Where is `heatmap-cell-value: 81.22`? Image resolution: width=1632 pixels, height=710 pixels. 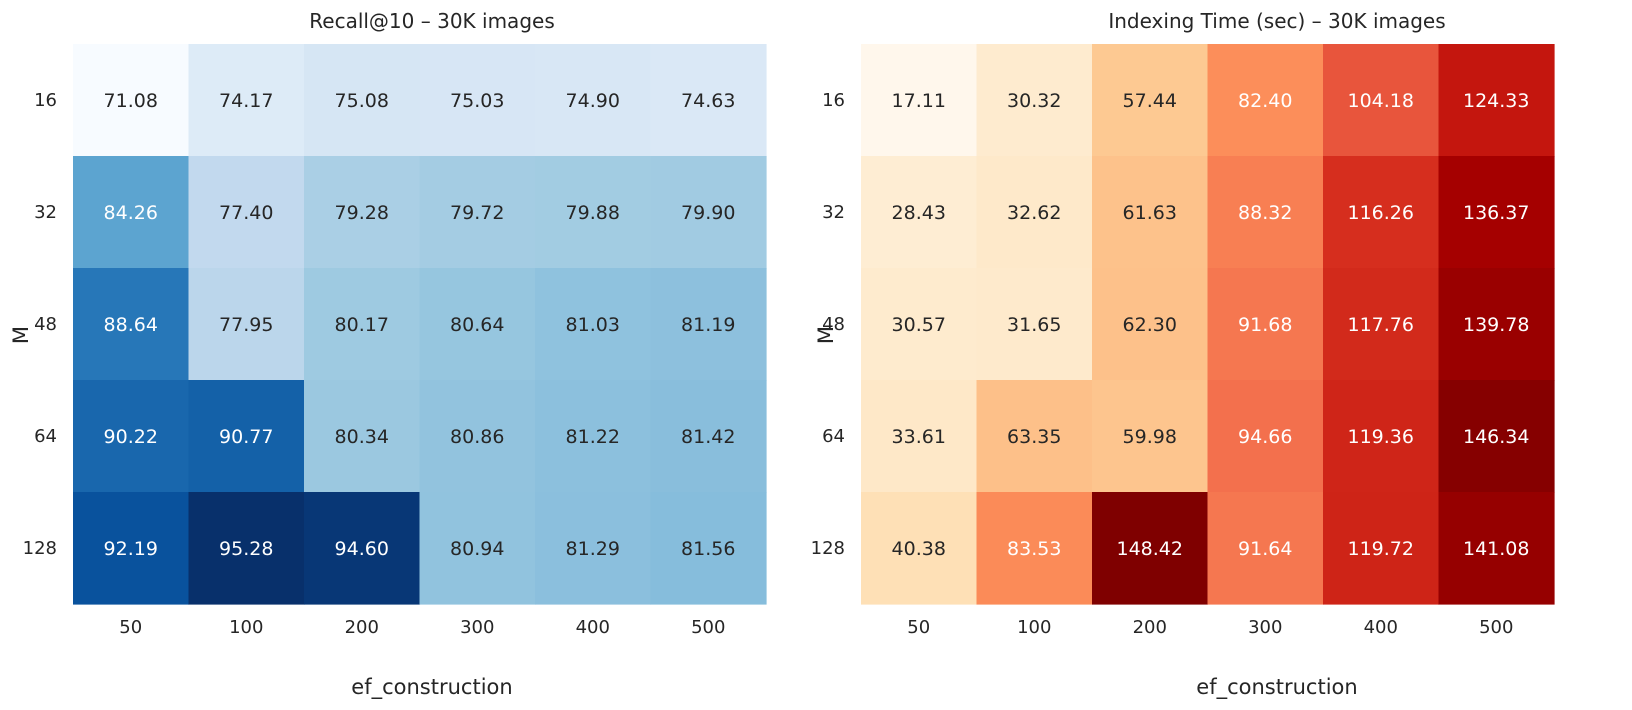
heatmap-cell-value: 81.22 is located at coordinates (593, 437).